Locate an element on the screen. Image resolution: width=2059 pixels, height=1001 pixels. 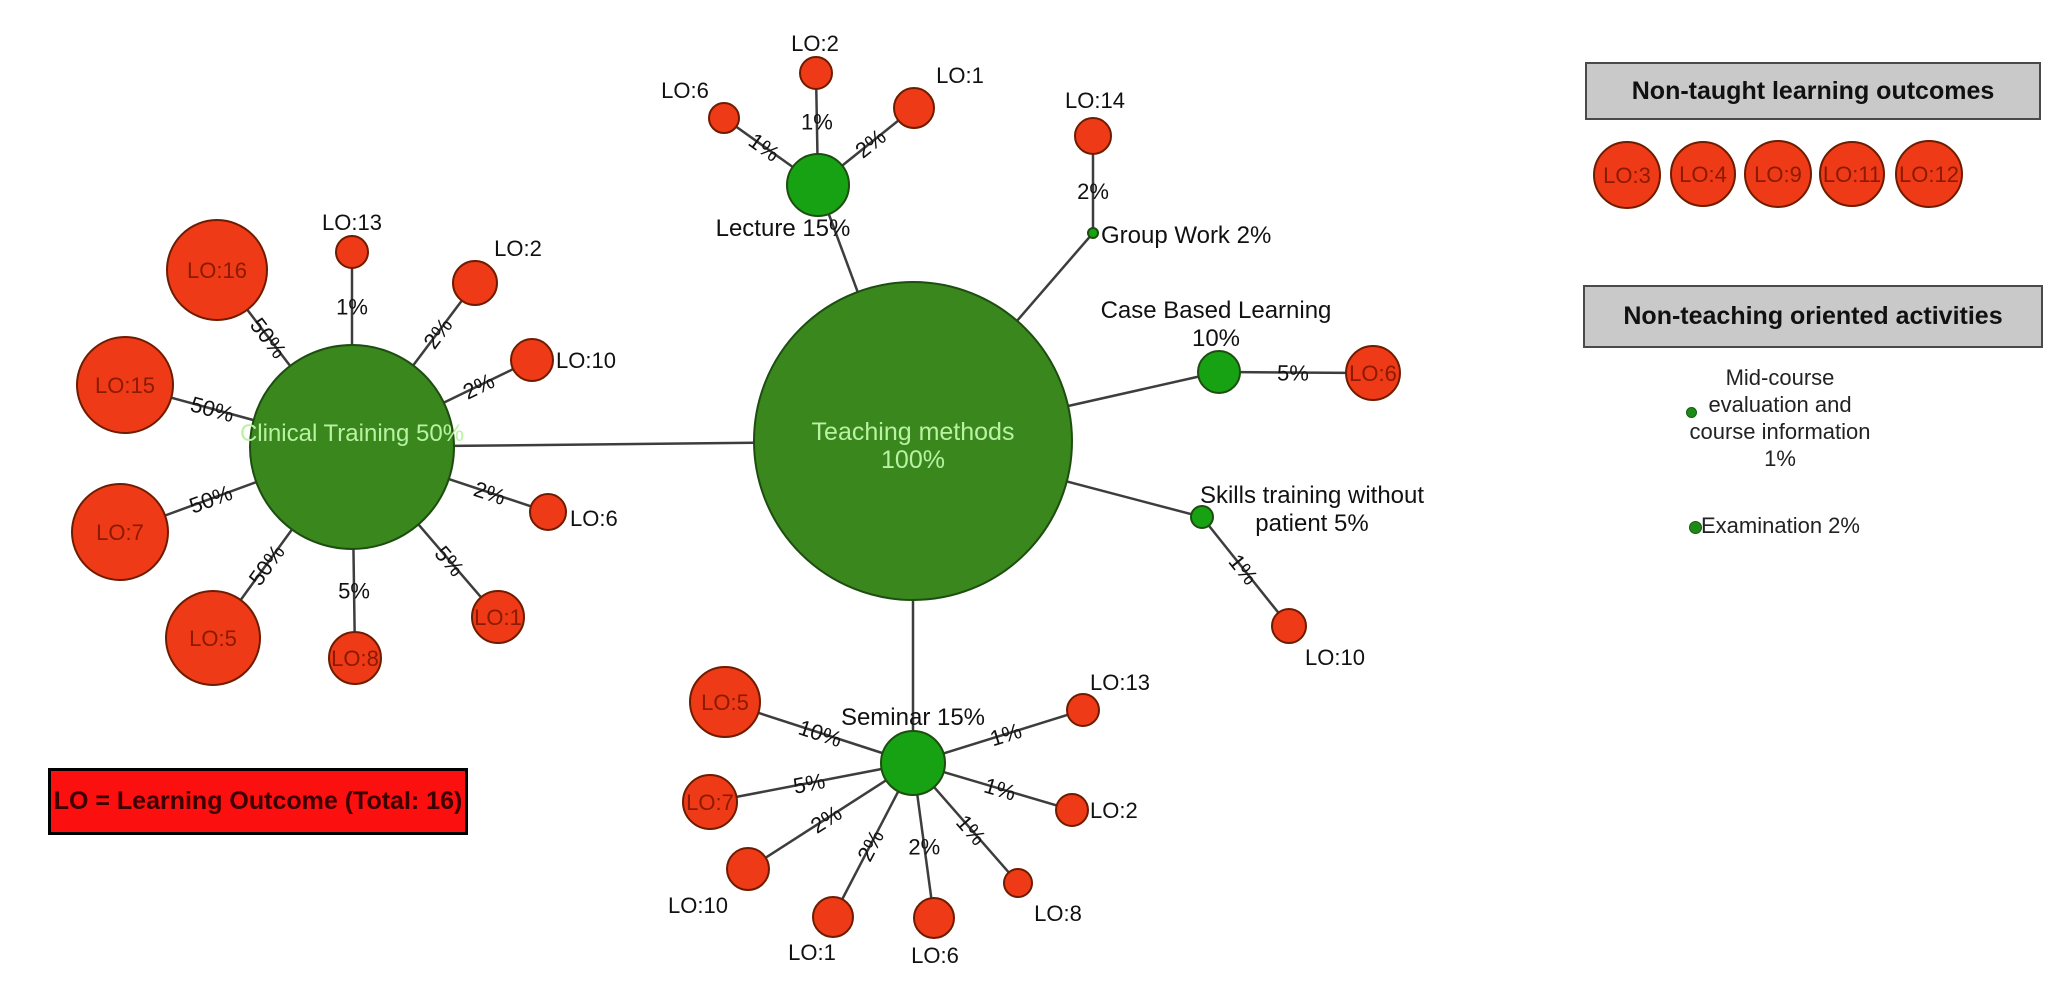
lo-circle-LO:16 is located at coordinates (217, 270).